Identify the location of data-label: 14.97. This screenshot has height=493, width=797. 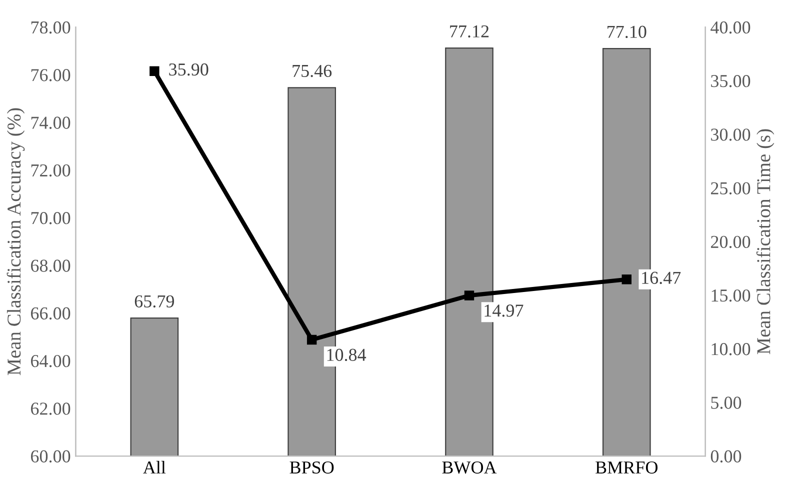
(504, 310).